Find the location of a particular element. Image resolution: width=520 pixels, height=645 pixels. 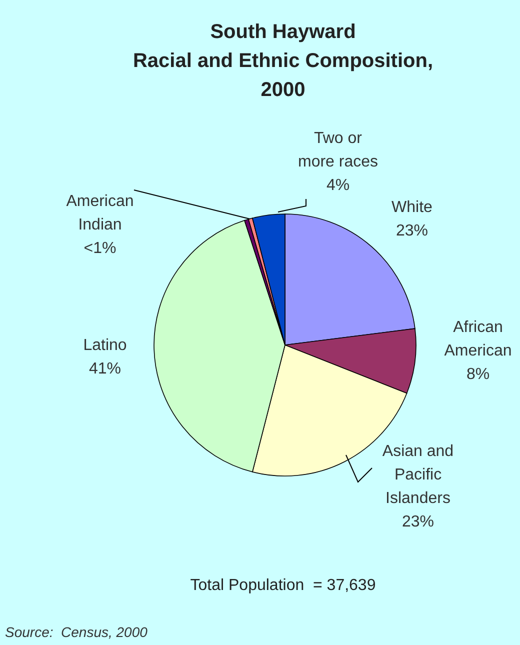

slice-label: Asian and Pacific Islanders is located at coordinates (418, 475).